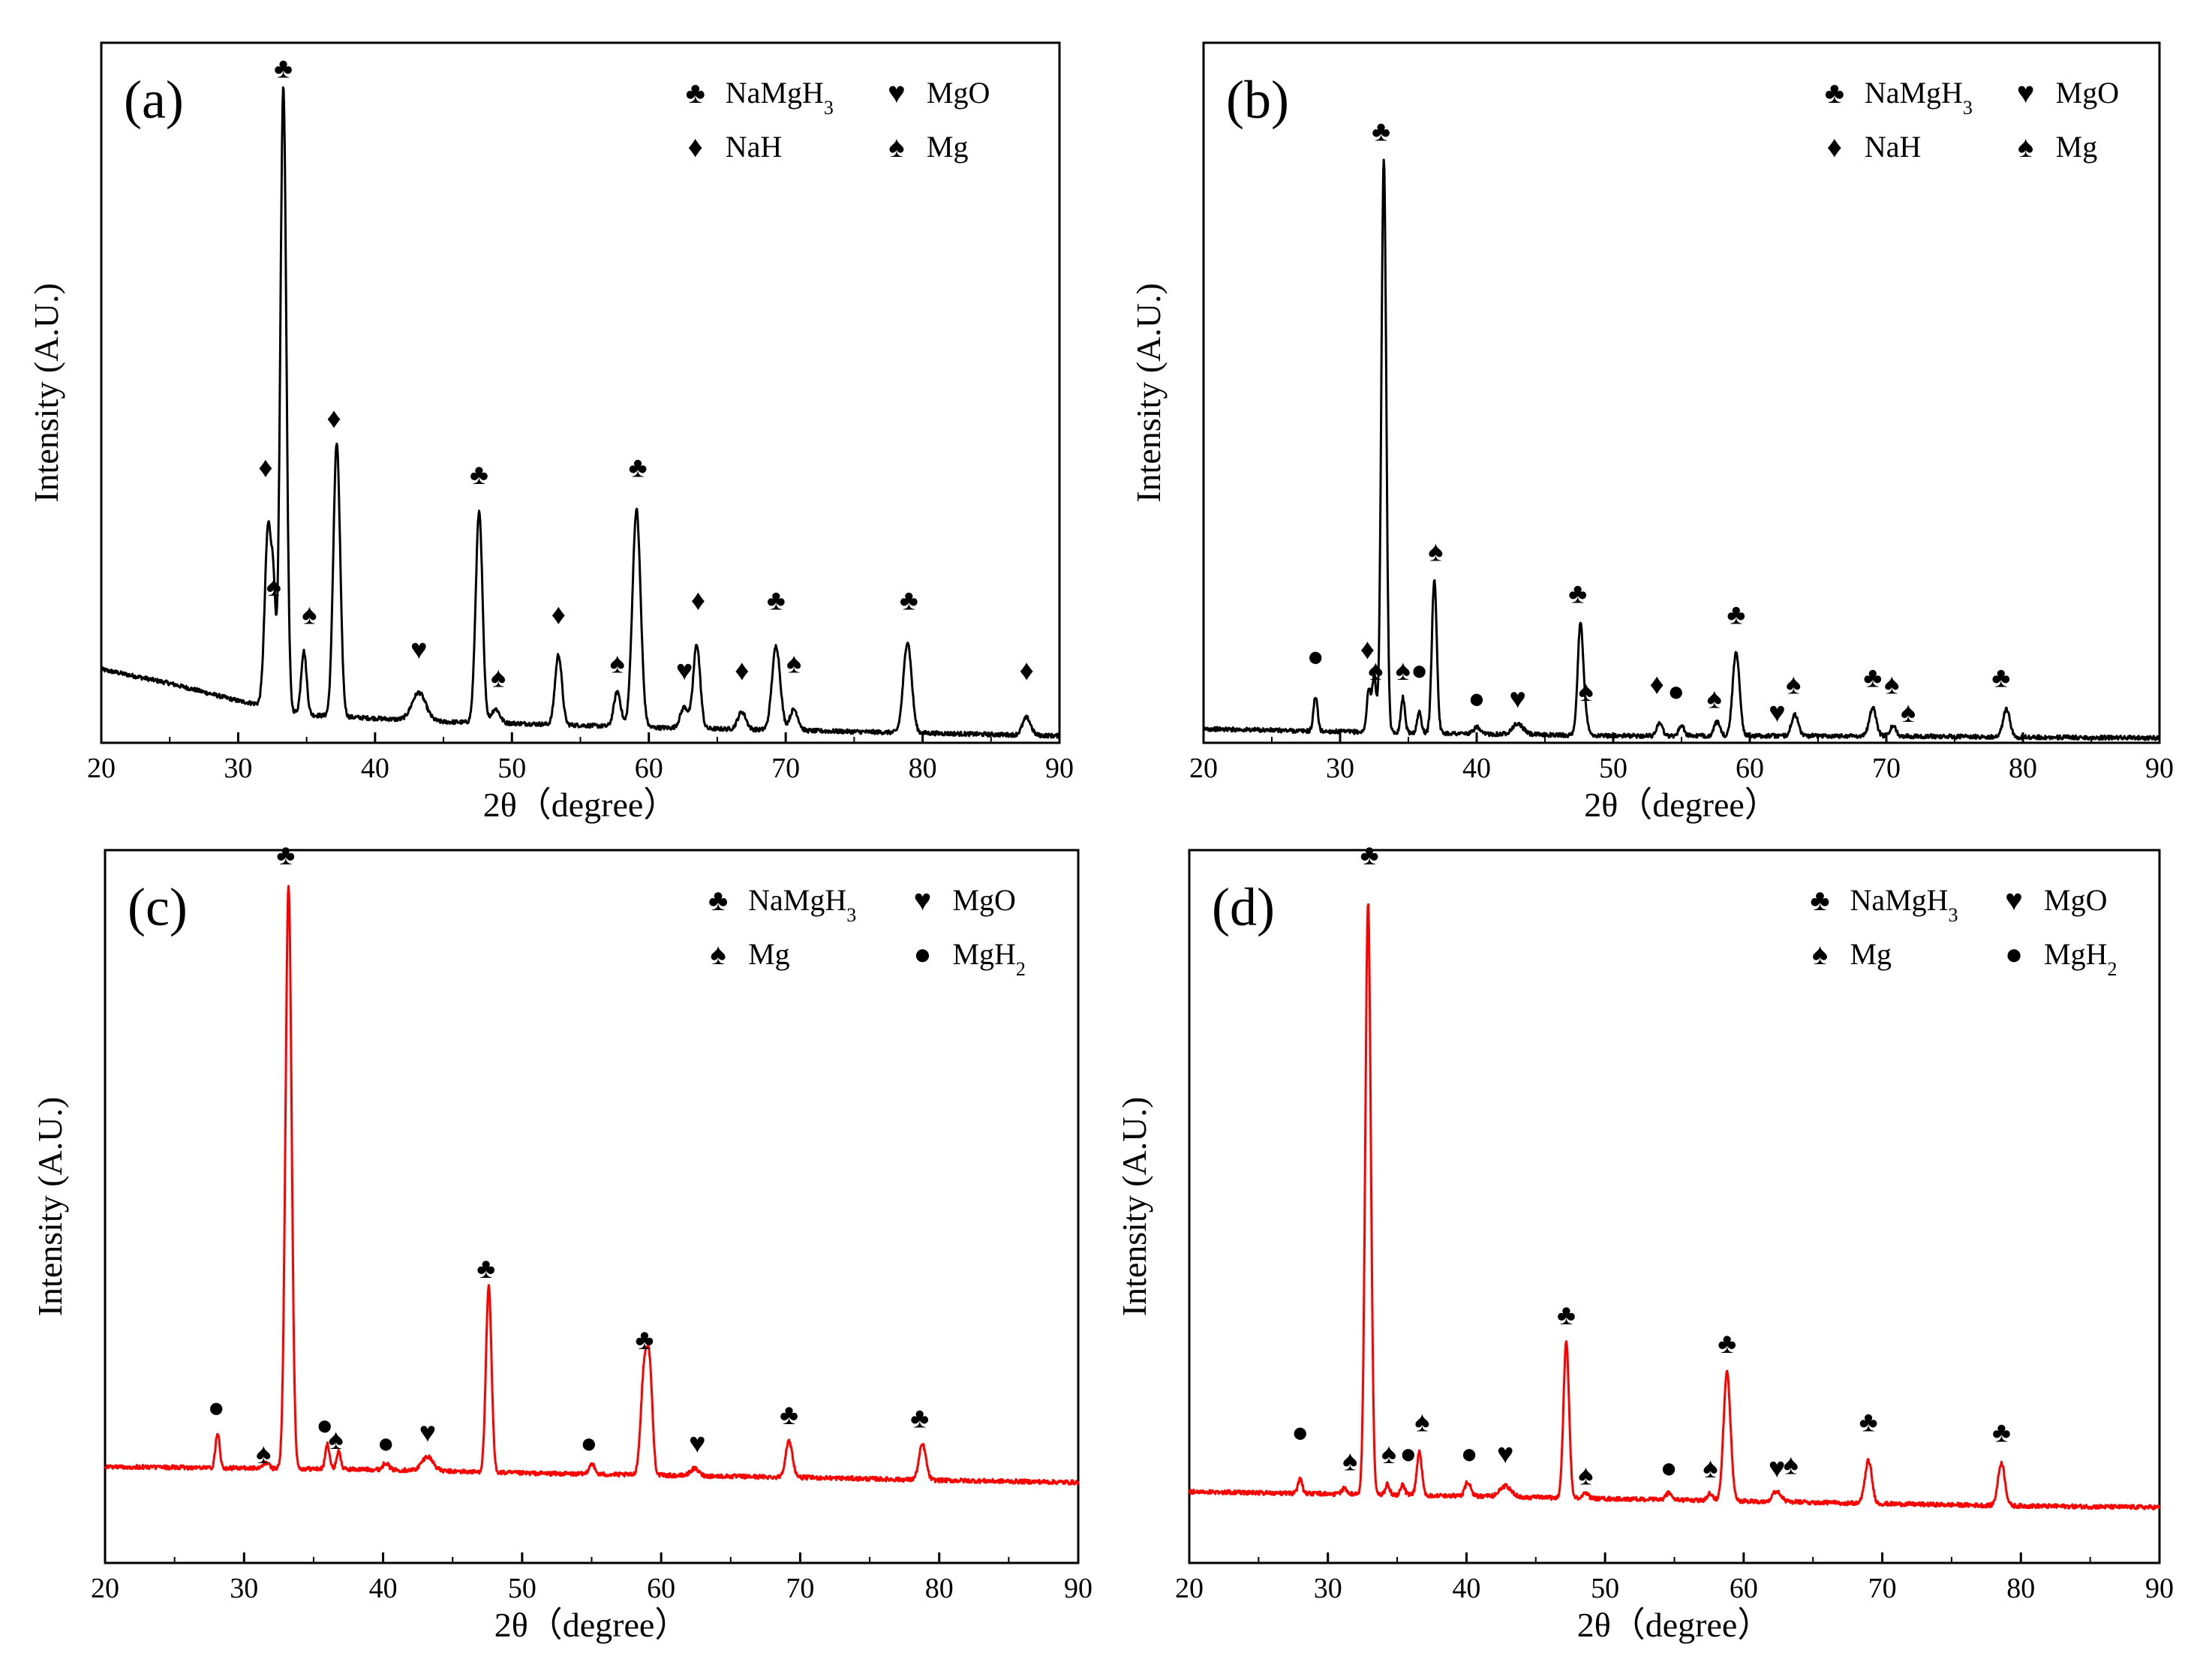  What do you see at coordinates (775, 93) in the screenshot?
I see `legend-label-text: NaMgH` at bounding box center [775, 93].